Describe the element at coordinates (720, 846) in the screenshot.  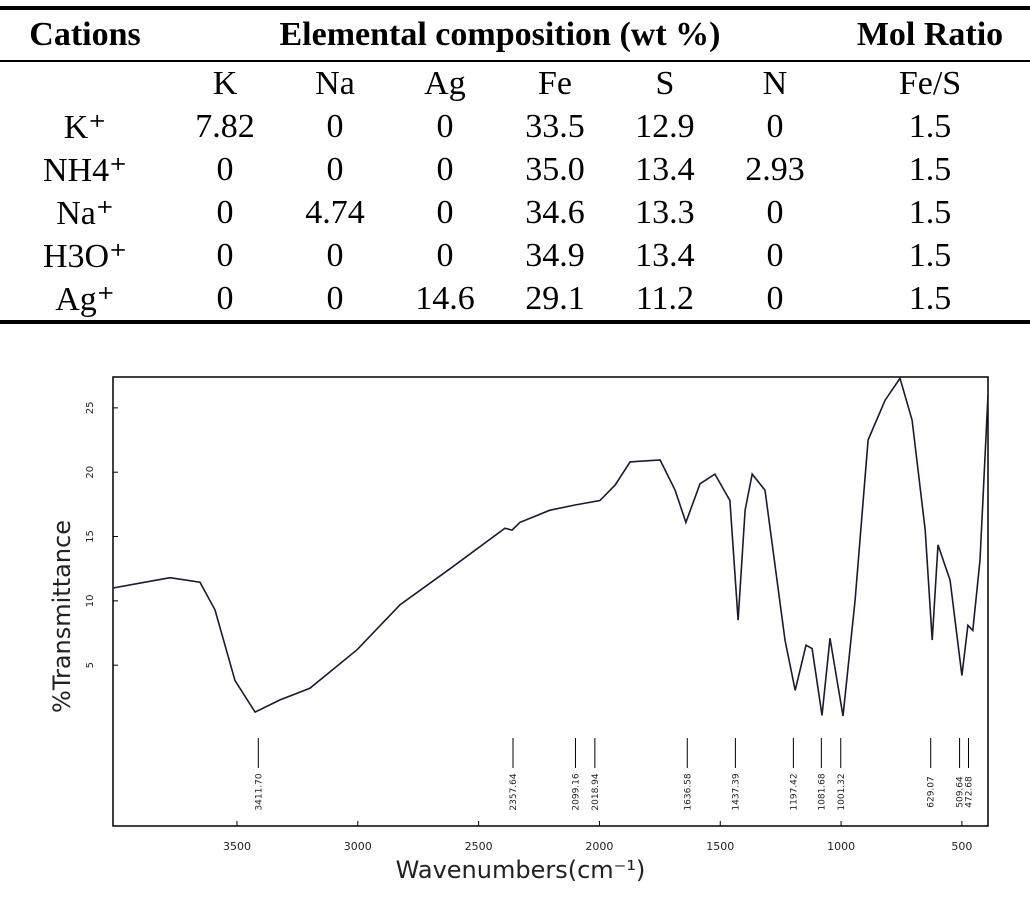
I see `x-tick-label: 1500` at that location.